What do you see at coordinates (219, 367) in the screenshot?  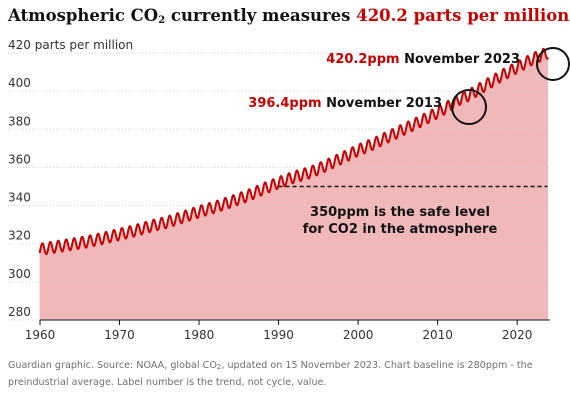 I see `footer-subscript: 2` at bounding box center [219, 367].